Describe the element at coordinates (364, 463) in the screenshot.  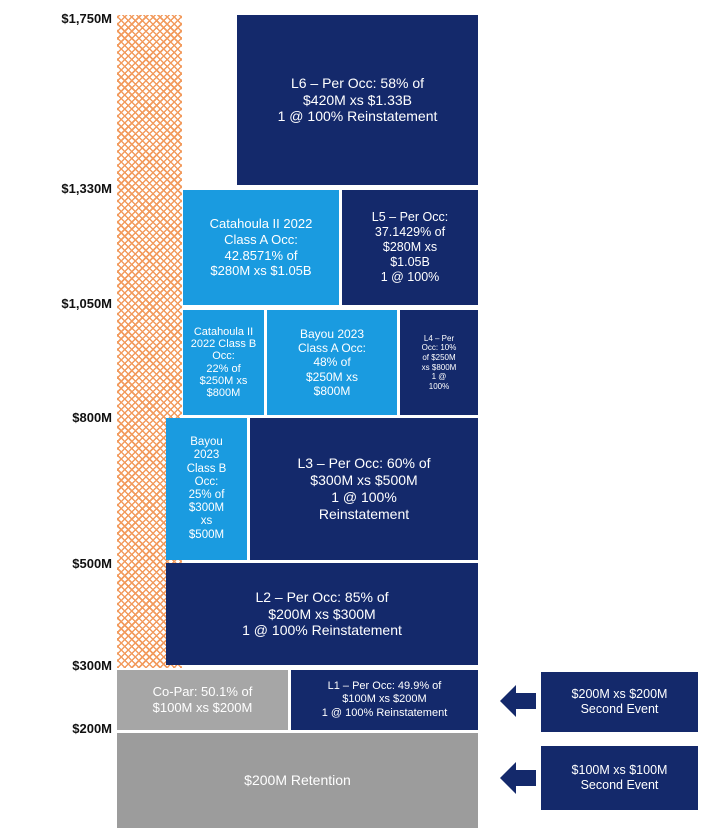
I see `block-text: L3 – Per Occ: 60% of` at that location.